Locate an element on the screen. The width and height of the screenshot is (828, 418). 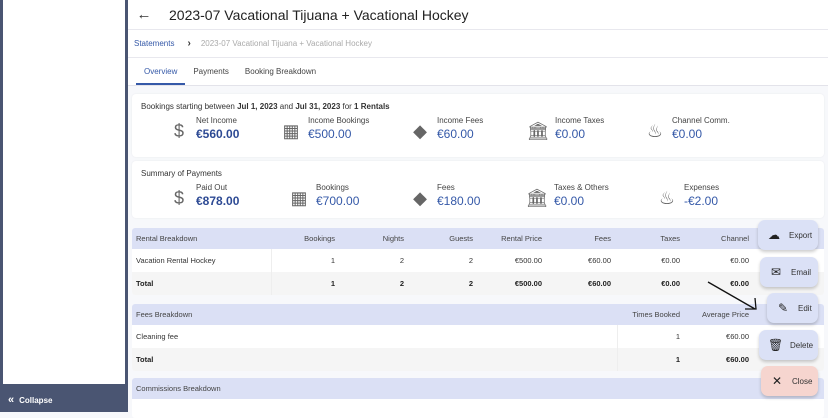
back-arrow-icon: ← is located at coordinates (144, 14).